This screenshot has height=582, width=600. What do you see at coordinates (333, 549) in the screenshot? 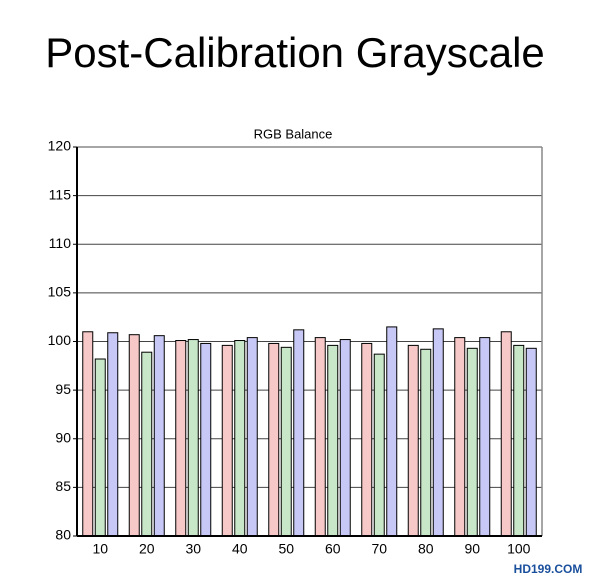
I see `x-tick-label: 60` at bounding box center [333, 549].